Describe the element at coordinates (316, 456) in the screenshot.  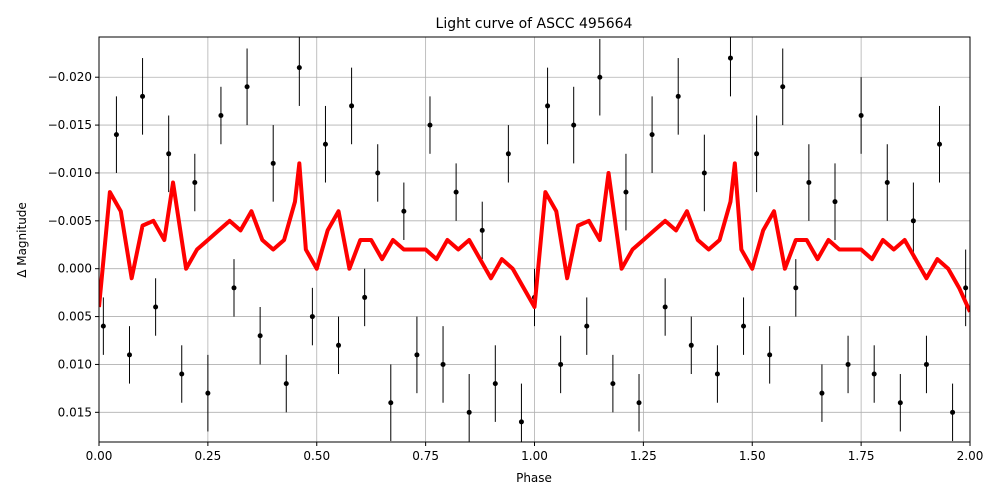
I see `x-tick-label: 0.50` at that location.